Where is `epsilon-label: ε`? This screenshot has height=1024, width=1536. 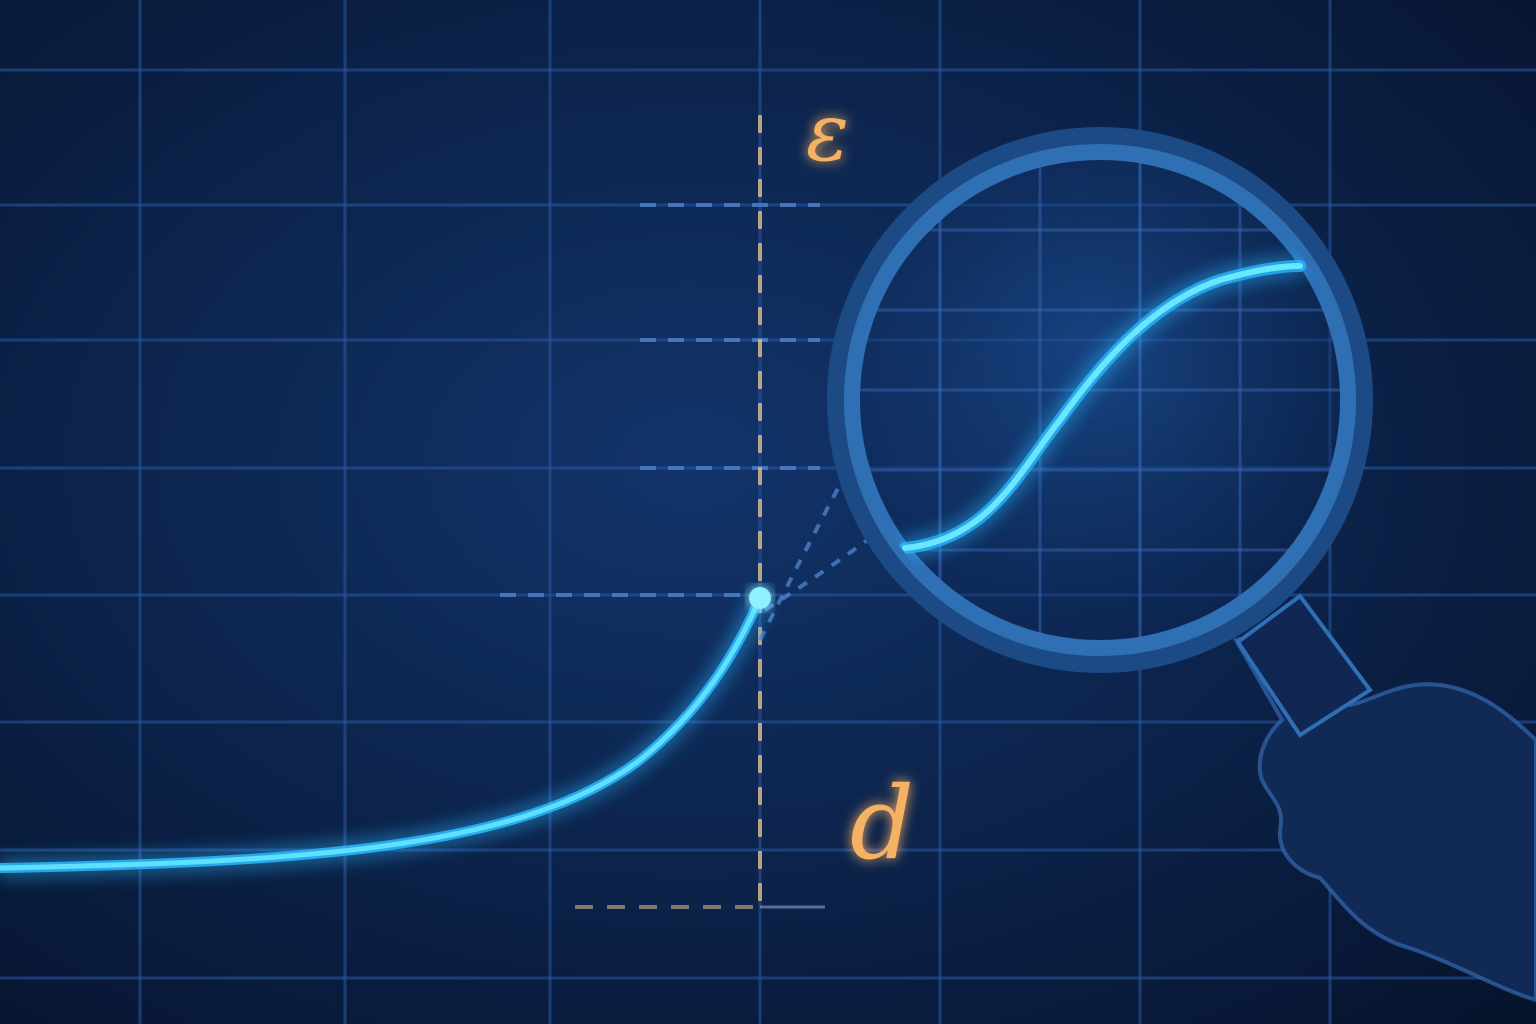 epsilon-label: ε is located at coordinates (827, 132).